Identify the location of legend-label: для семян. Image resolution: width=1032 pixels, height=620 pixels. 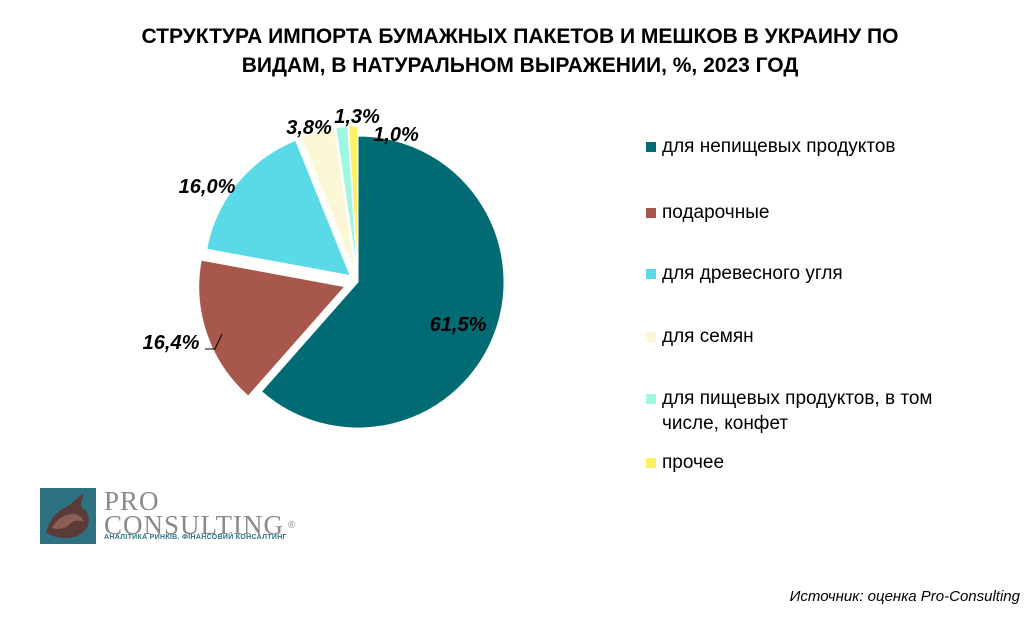
(708, 336).